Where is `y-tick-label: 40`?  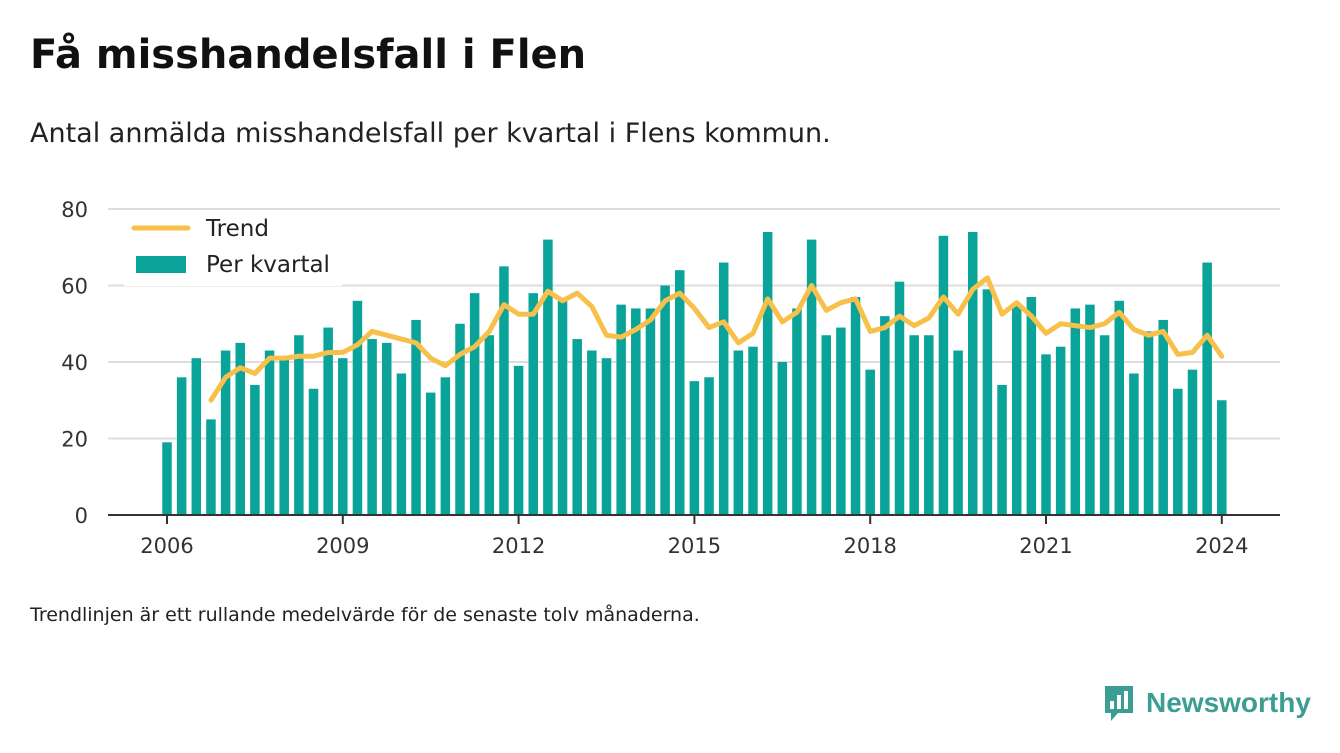 y-tick-label: 40 is located at coordinates (74, 363).